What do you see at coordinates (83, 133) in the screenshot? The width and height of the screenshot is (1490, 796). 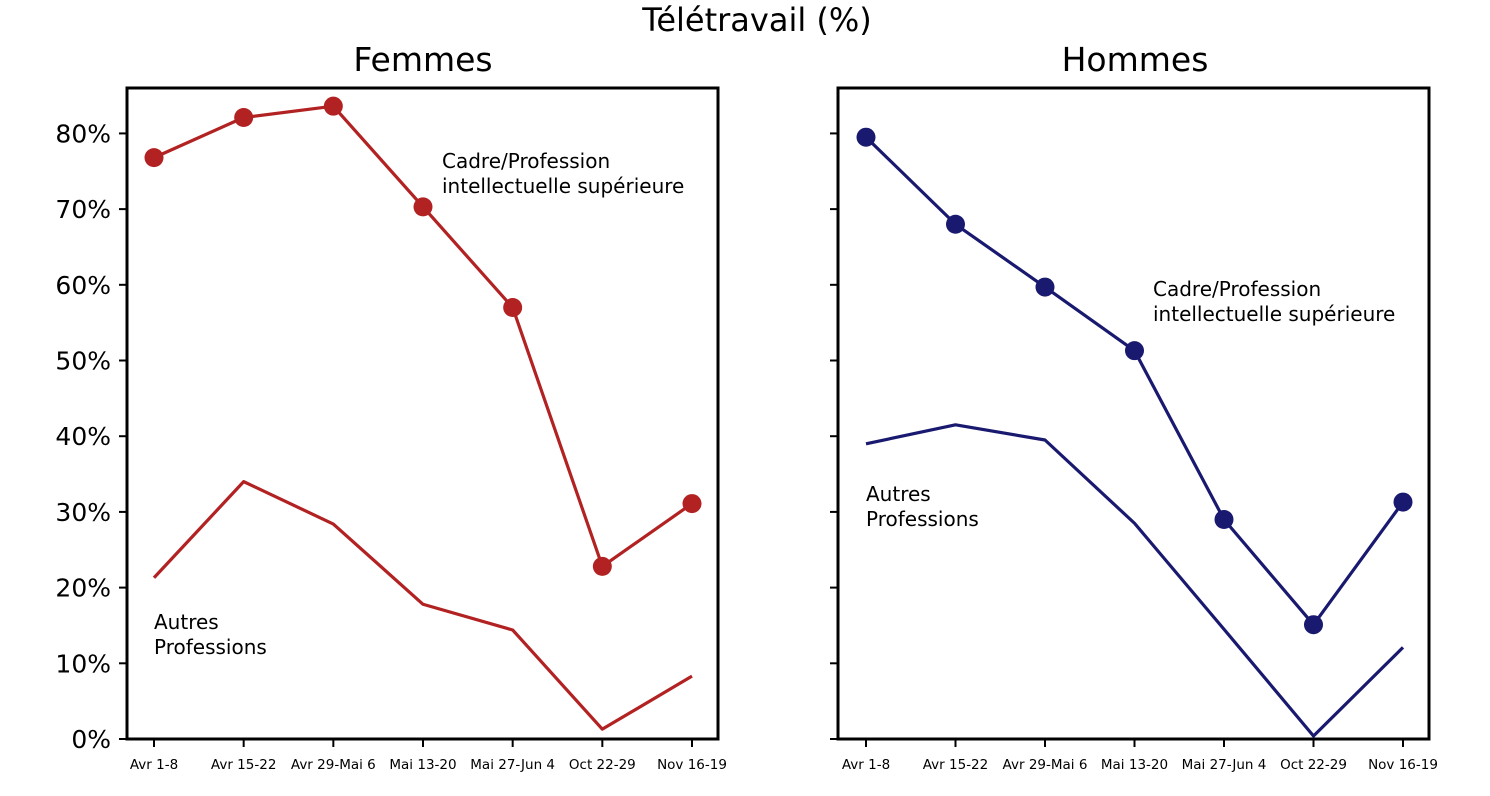 I see `y-tick-label: 80%` at bounding box center [83, 133].